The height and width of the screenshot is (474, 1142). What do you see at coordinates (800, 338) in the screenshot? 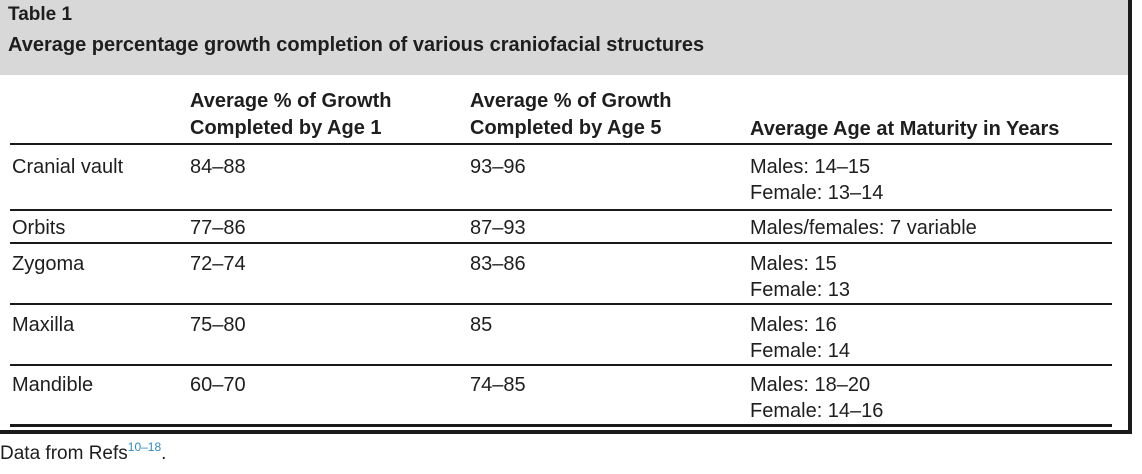
I see `maturity-cell: Males: 16 Female: 14` at bounding box center [800, 338].